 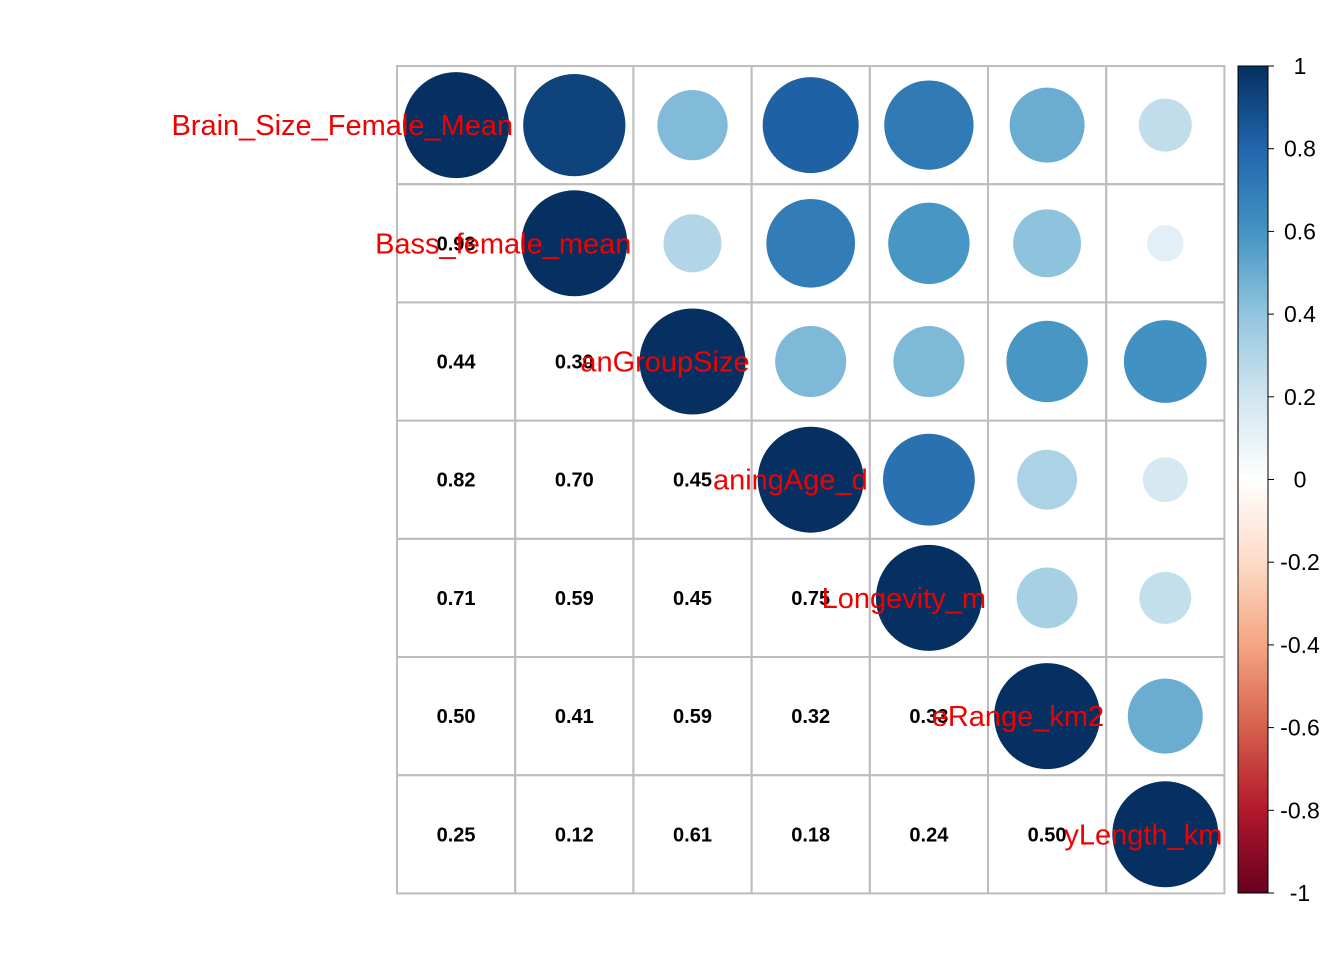 I want to click on variable-label: aningAge_d, so click(x=790, y=481).